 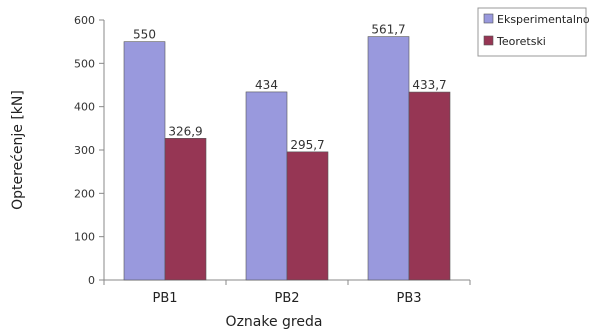 I want to click on legend-label: Teoretski, so click(x=521, y=41).